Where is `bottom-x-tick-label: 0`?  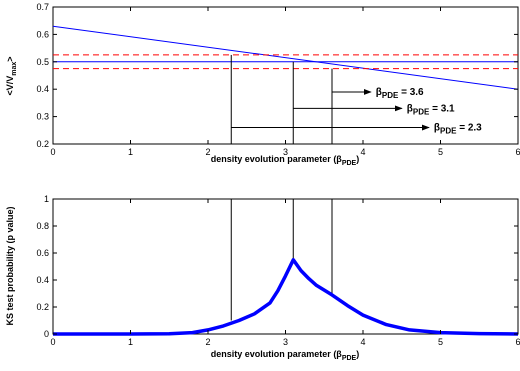
bottom-x-tick-label: 0 is located at coordinates (52, 342).